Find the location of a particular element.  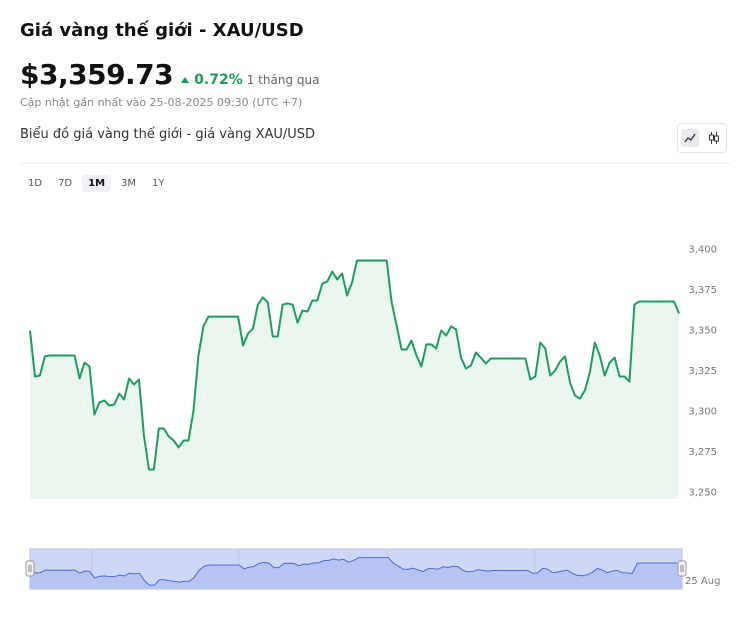

navigator-area is located at coordinates (356, 573).